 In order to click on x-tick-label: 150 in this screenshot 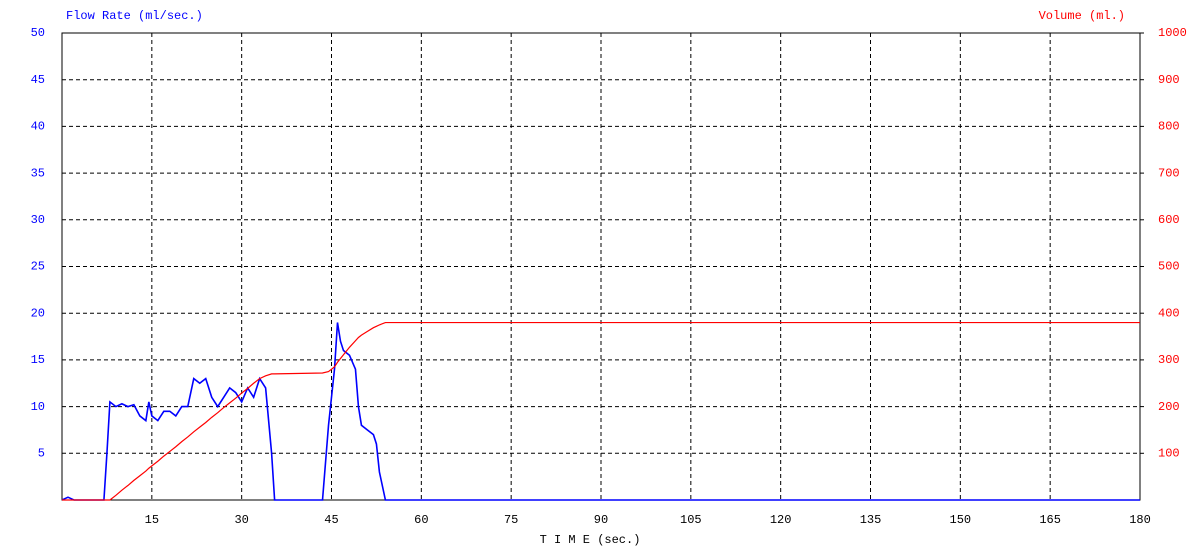, I will do `click(961, 520)`.